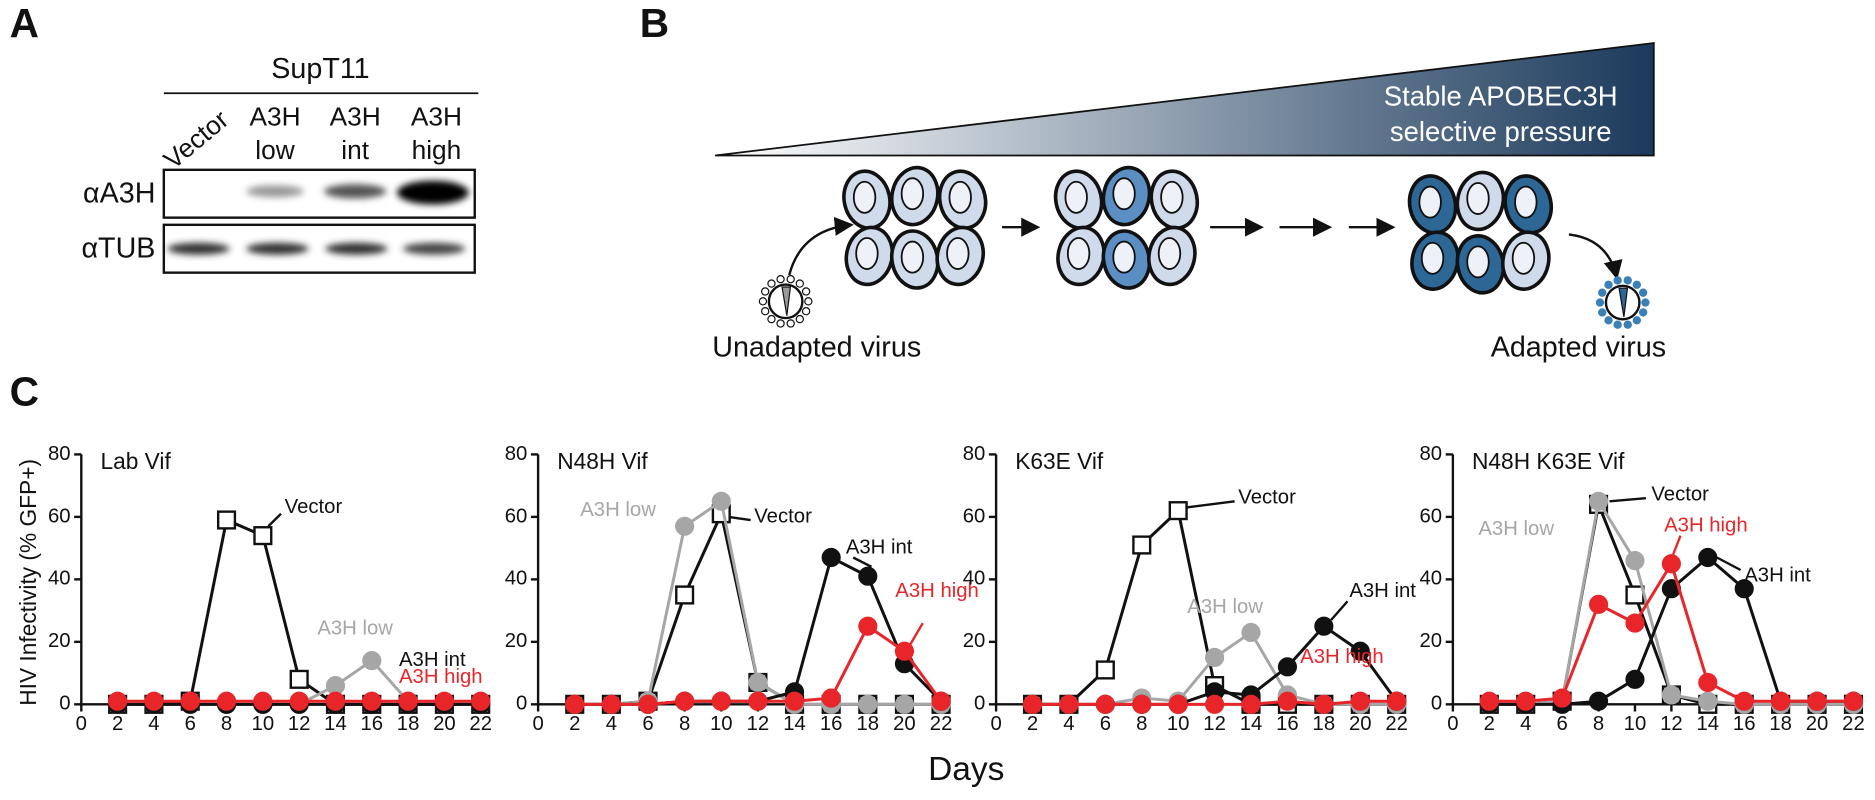 The image size is (1875, 800). Describe the element at coordinates (654, 23) in the screenshot. I see `panel-label: B` at that location.